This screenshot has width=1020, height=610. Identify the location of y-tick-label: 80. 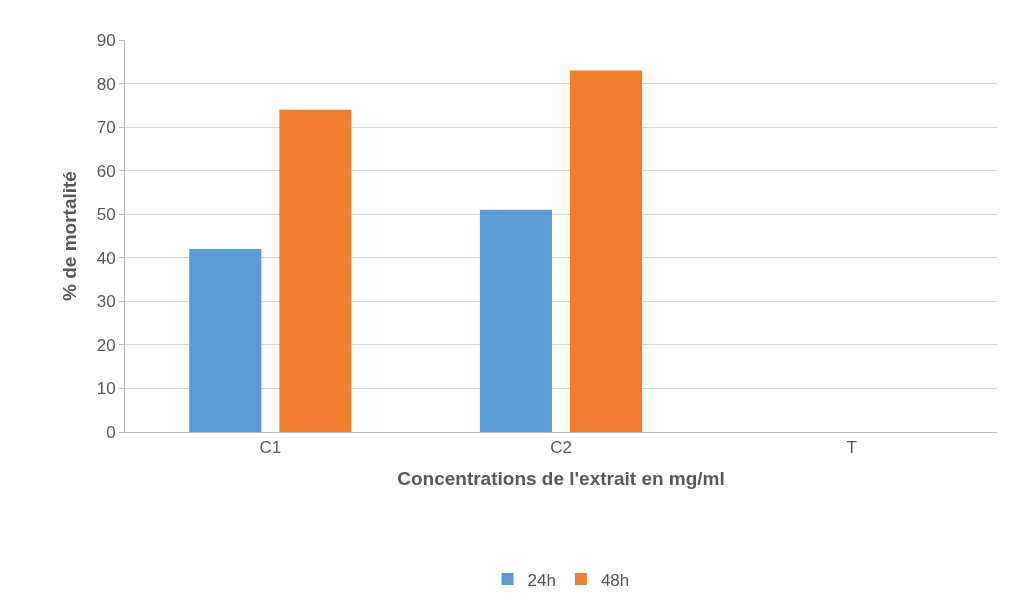
(106, 84).